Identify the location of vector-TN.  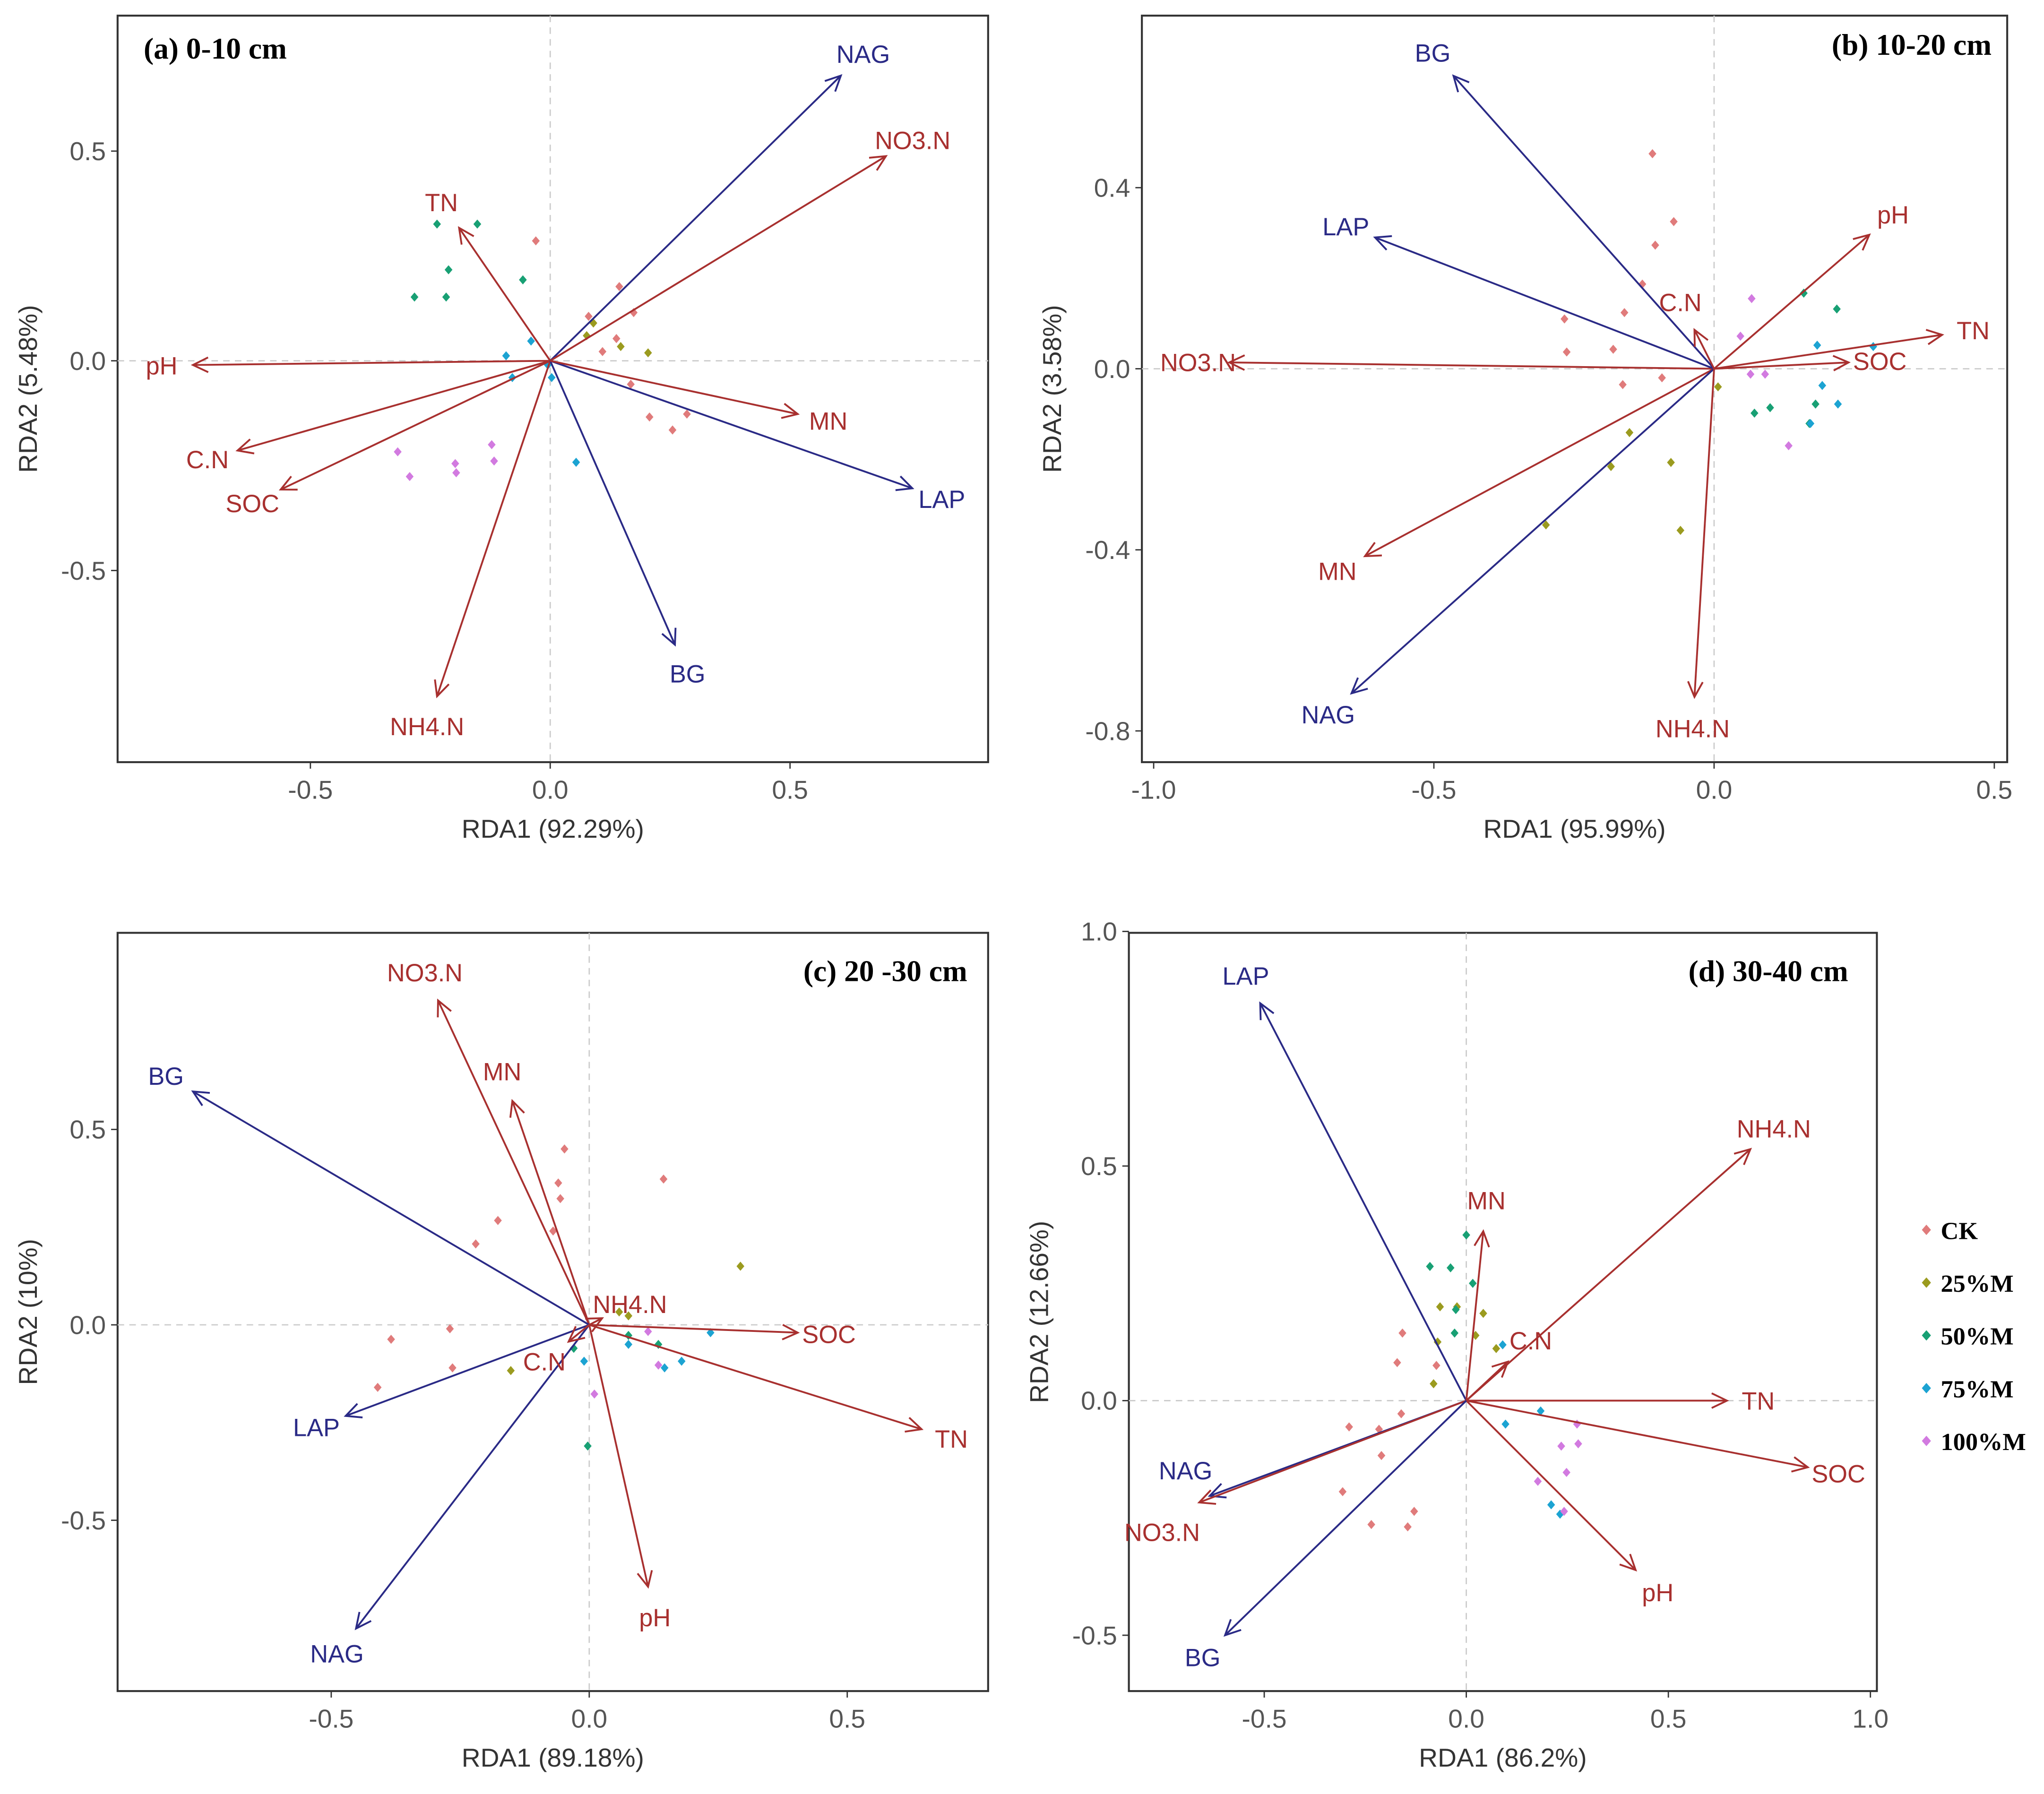
(504, 294).